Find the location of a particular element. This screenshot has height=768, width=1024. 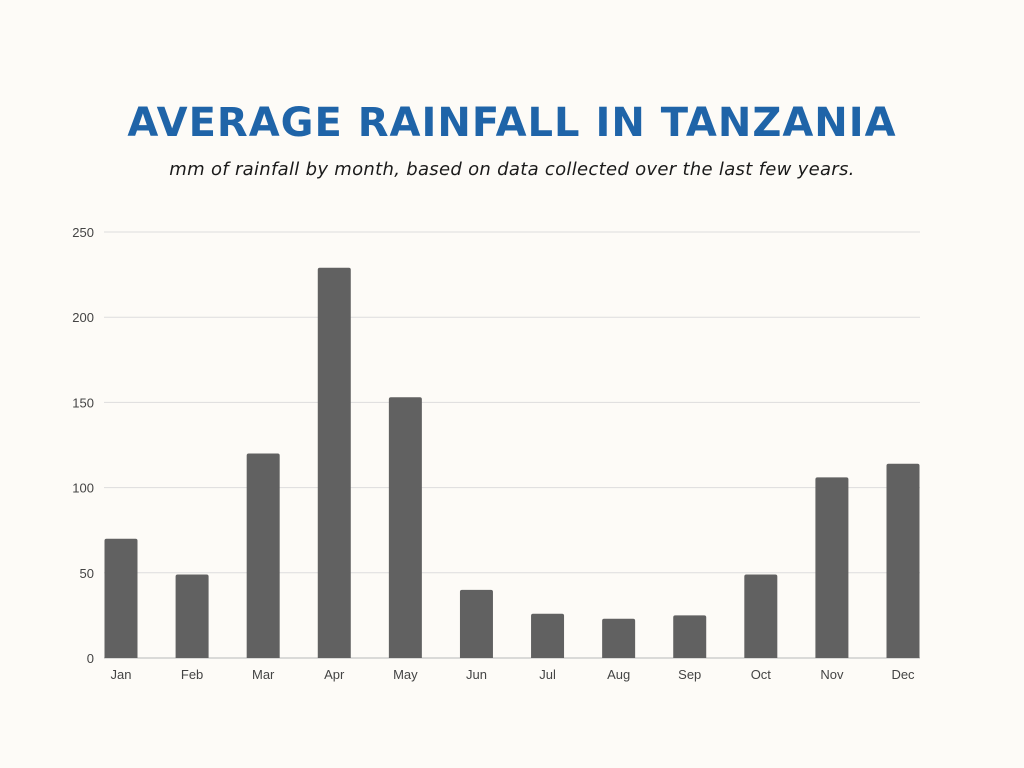

y-tick-label: 150 is located at coordinates (83, 402).